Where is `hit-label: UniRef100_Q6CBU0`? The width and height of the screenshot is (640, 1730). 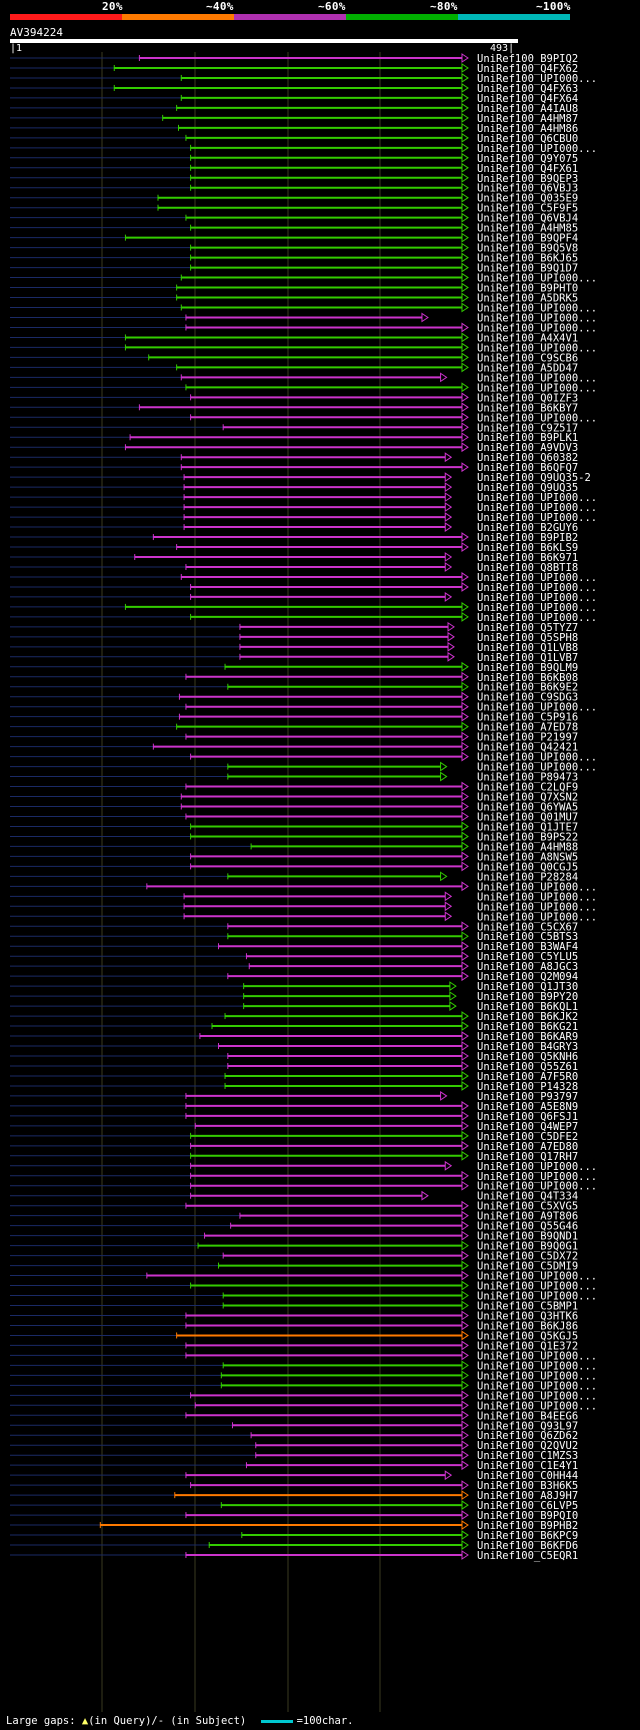
hit-label: UniRef100_Q6CBU0 is located at coordinates (527, 139).